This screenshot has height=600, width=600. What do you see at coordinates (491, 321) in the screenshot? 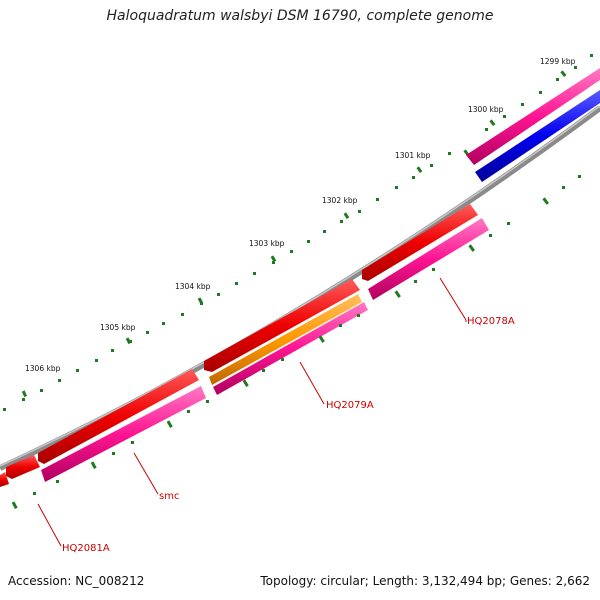
I see `gene-label-hq2078a: HQ2078A` at bounding box center [491, 321].